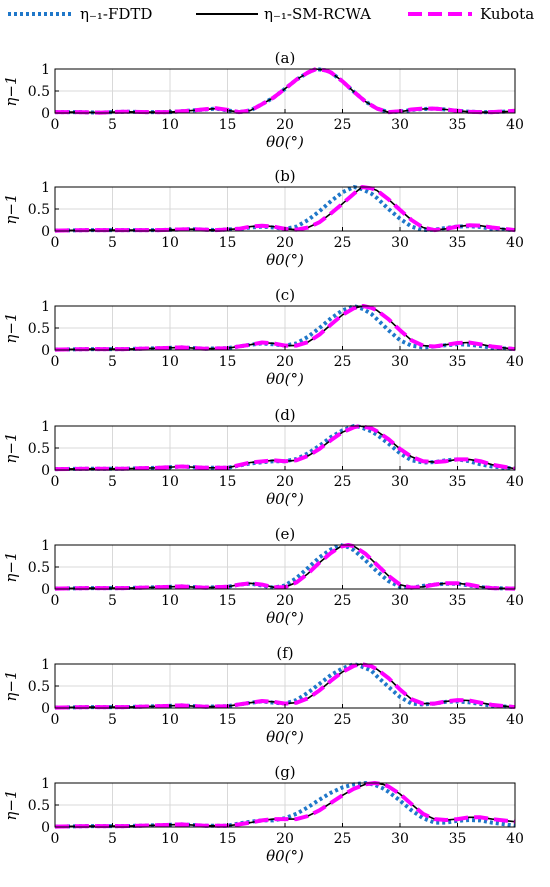  I want to click on legend: η₋₁-FDTD η₋₁-SM-RCWA Kubota, so click(271, 14).